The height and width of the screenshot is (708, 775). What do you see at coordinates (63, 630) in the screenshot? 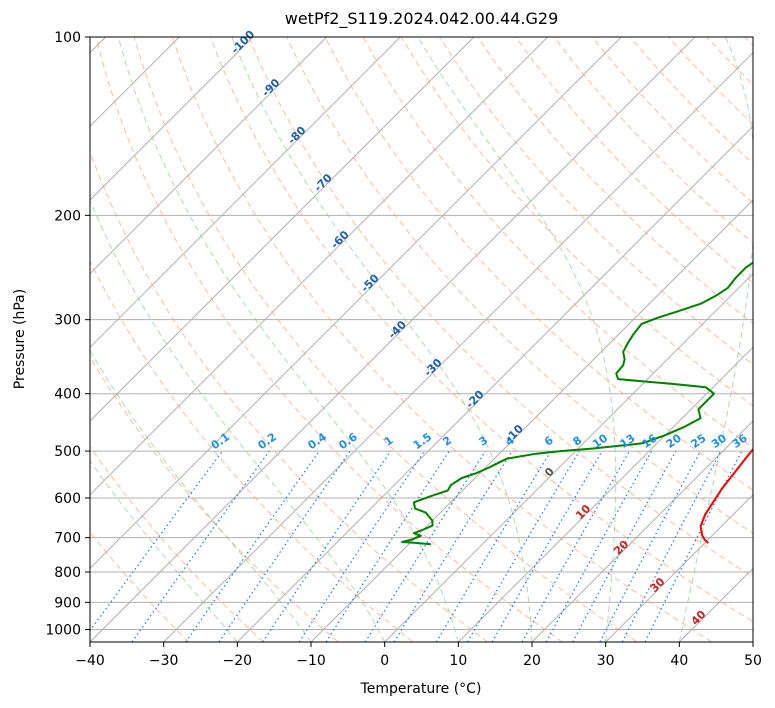
I see `y-tick-label: 1000` at bounding box center [63, 630].